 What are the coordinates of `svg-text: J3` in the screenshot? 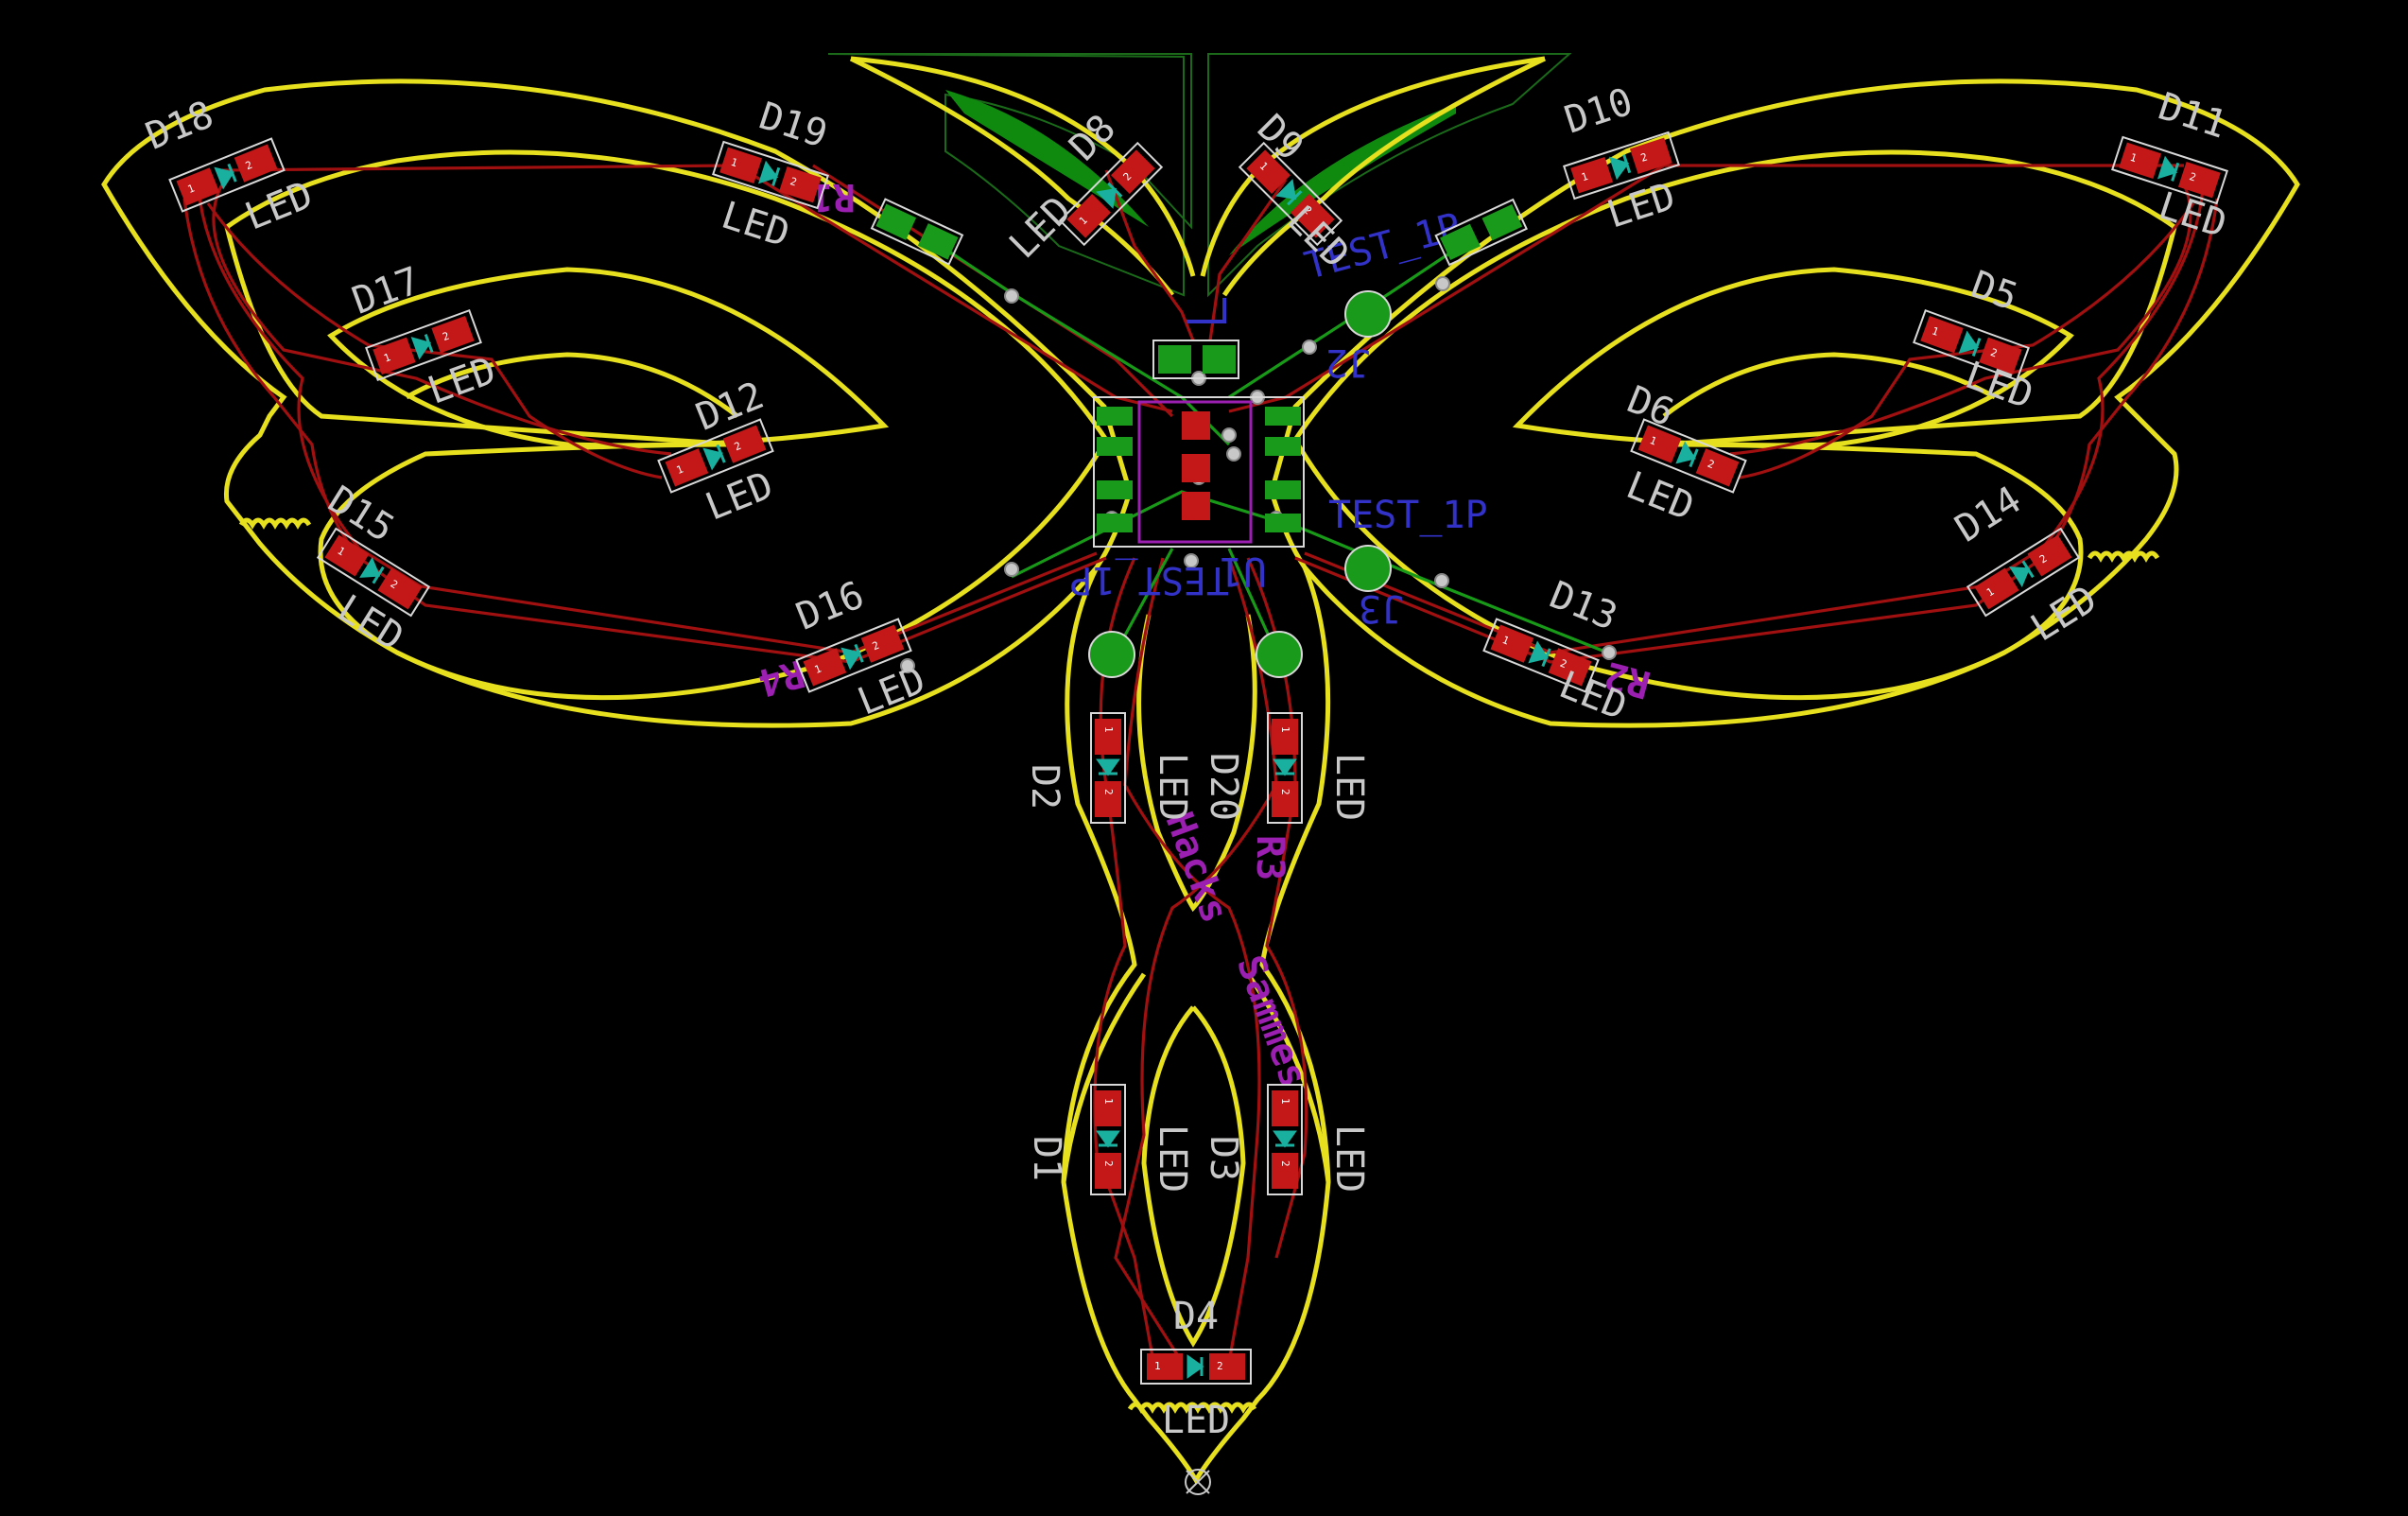 It's located at (1381, 608).